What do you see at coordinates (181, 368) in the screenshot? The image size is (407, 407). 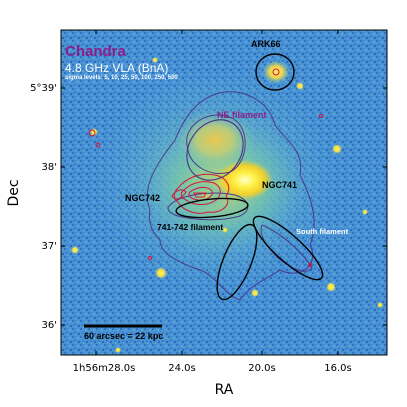 I see `x-tick-label: 24.0s` at bounding box center [181, 368].